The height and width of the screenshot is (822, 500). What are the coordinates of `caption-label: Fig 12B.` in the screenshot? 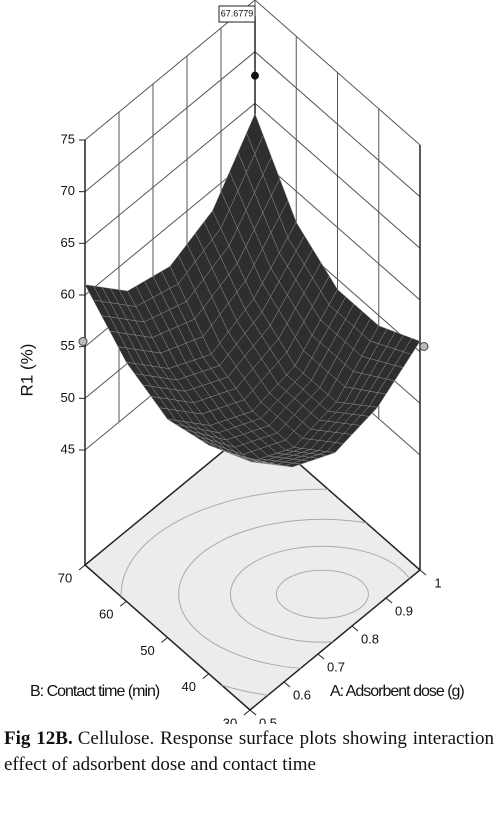 It's located at (38, 738).